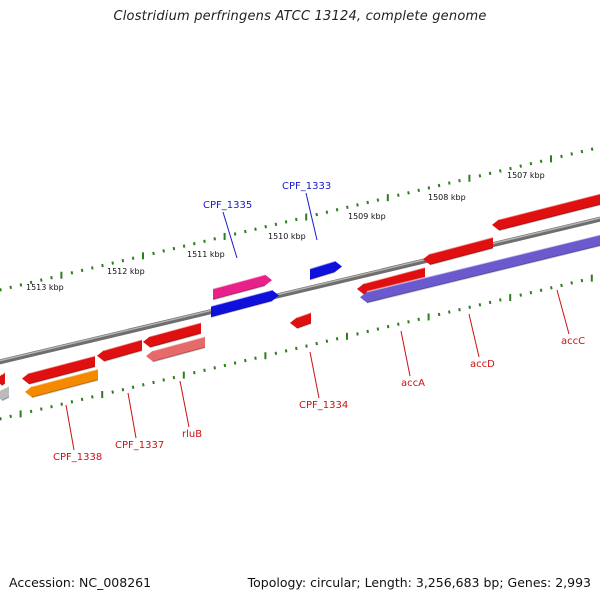 This screenshot has width=600, height=600. I want to click on gene-rlub-top, so click(172, 335).